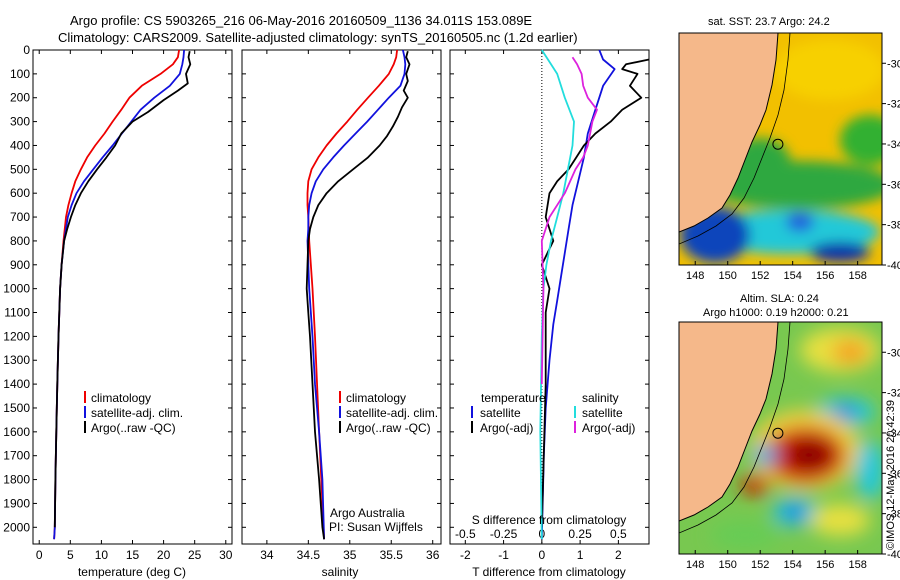  I want to click on y-tick-label: 700, so click(20, 217).